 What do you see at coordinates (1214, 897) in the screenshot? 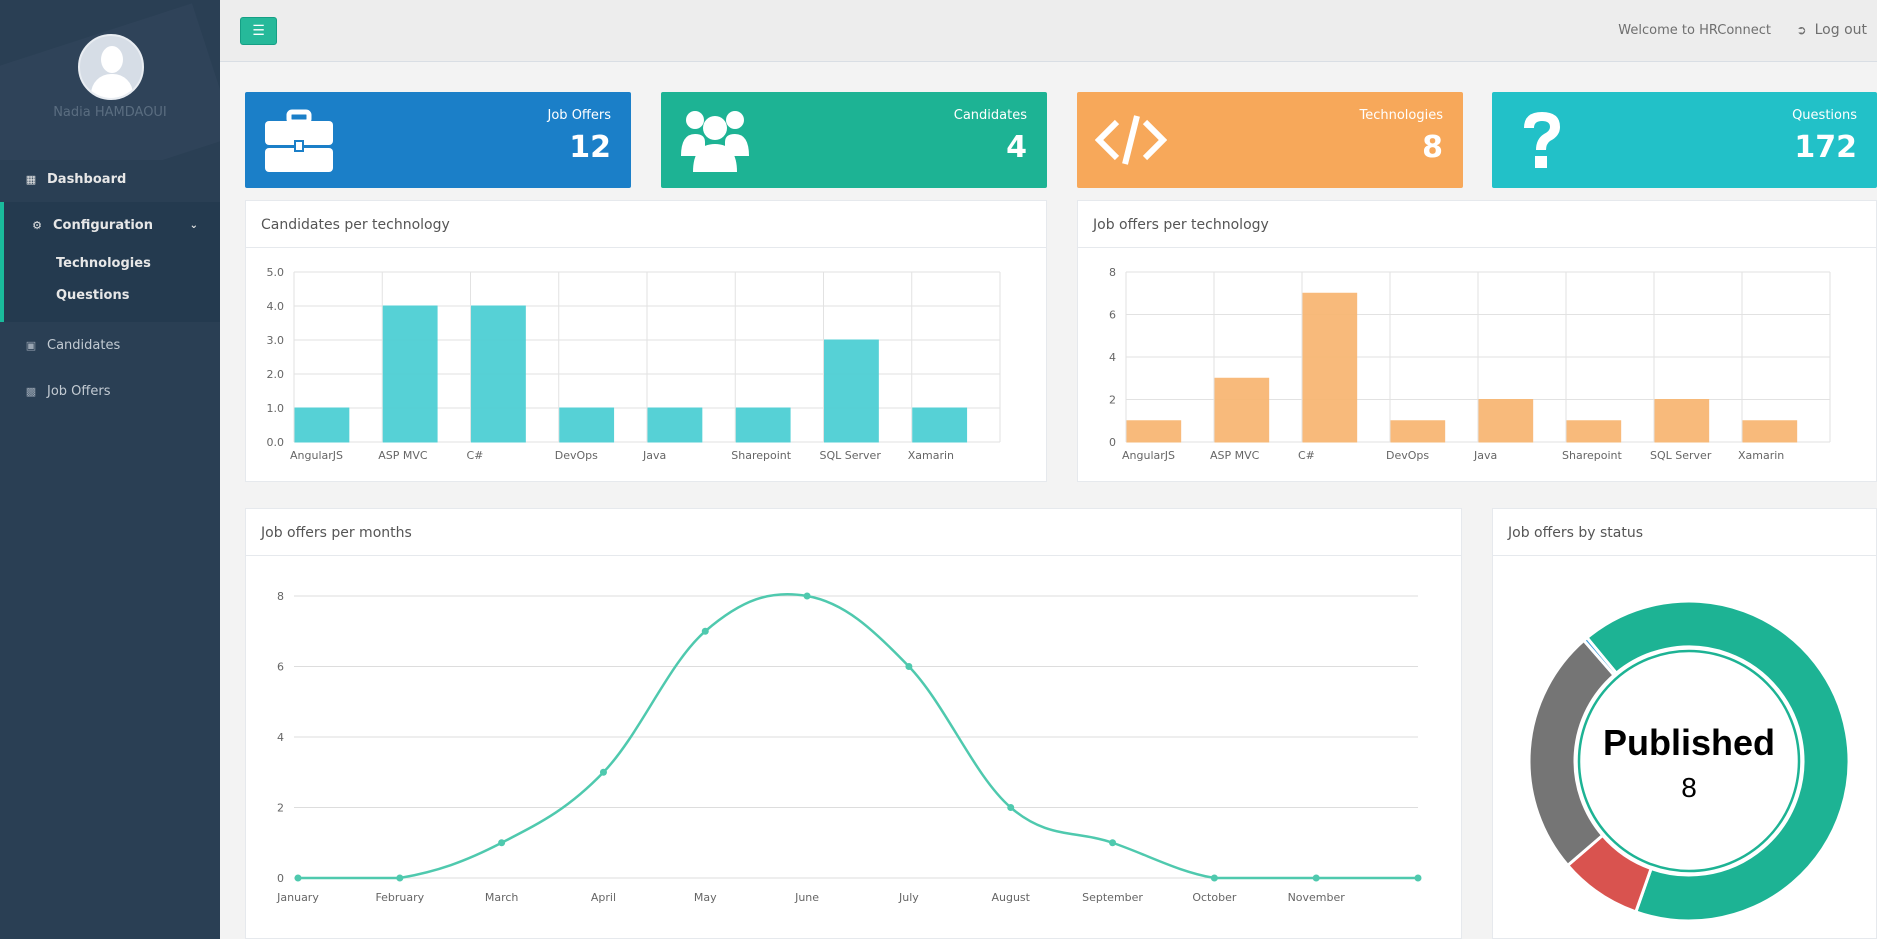
I see `x-tick-label: October` at bounding box center [1214, 897].